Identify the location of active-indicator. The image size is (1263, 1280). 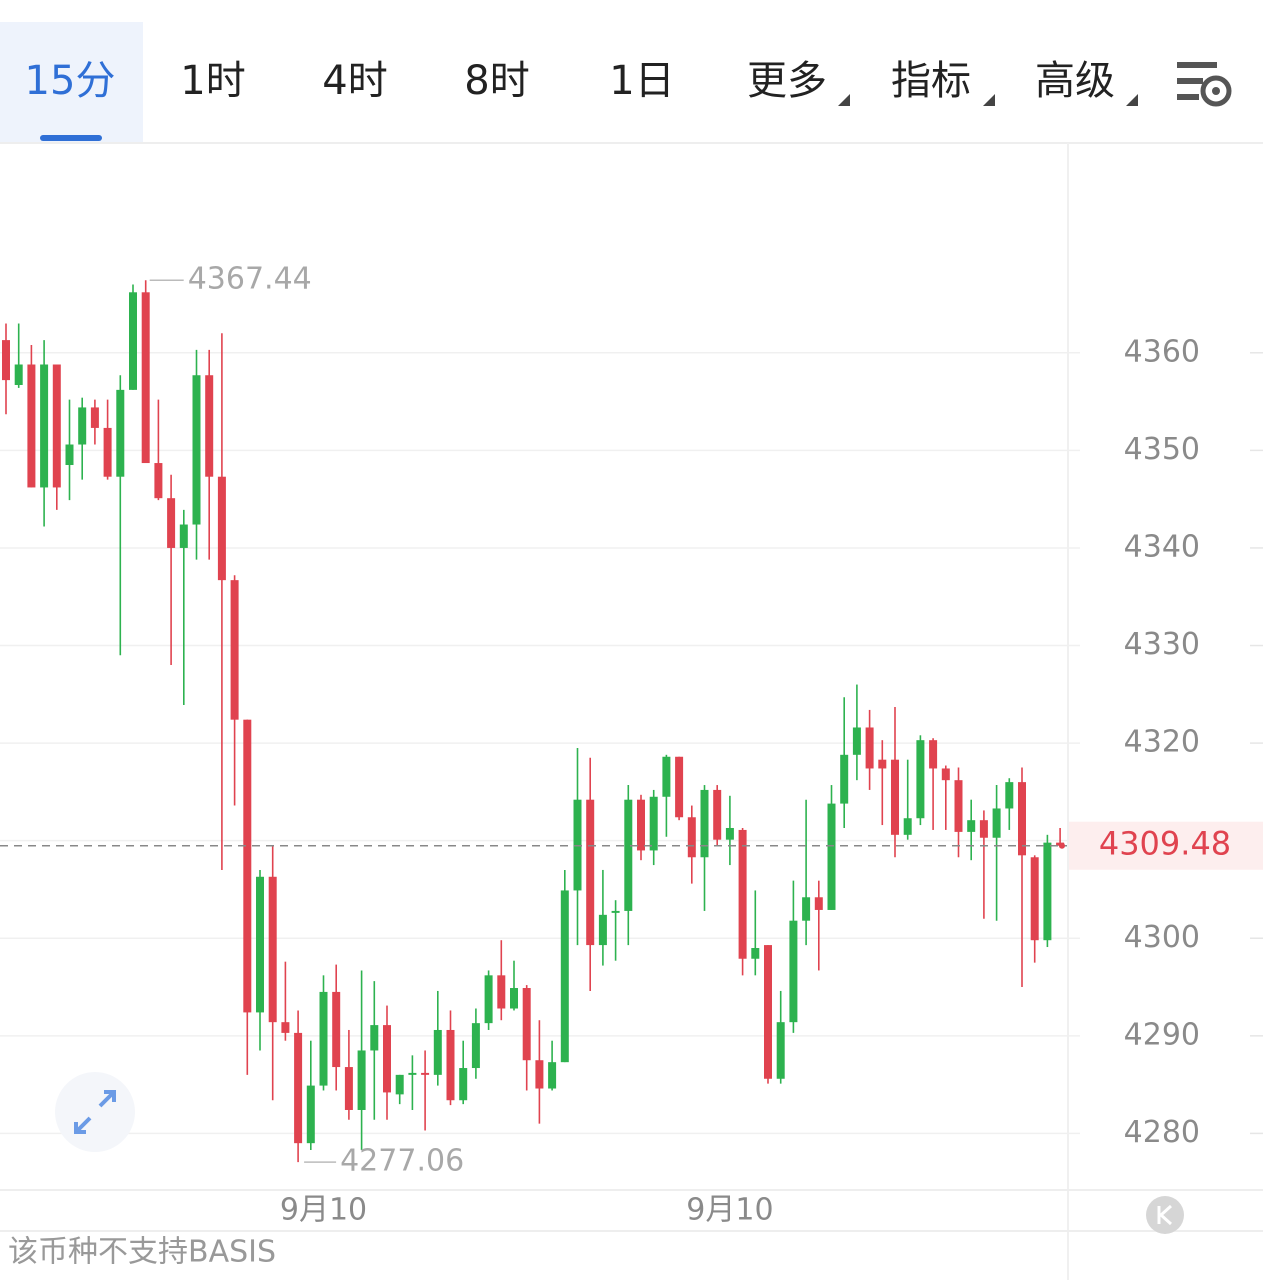
(71, 138).